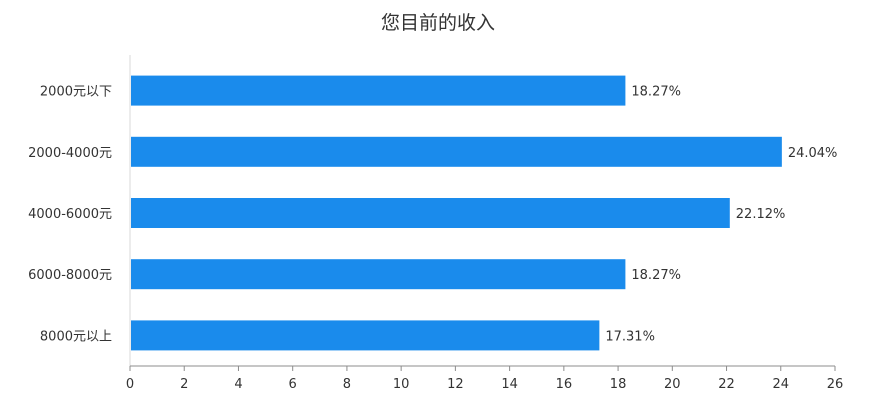  What do you see at coordinates (70, 214) in the screenshot?
I see `category-label: 4000-6000元` at bounding box center [70, 214].